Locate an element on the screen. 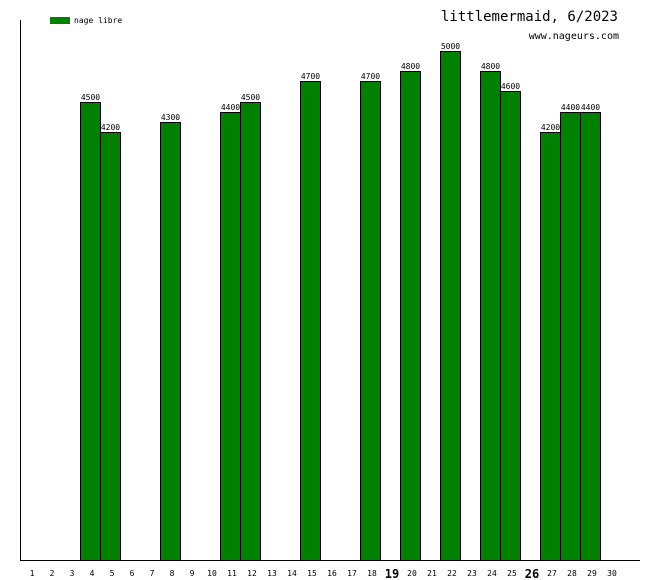 This screenshot has height=580, width=660. x-tick-label-30: 30 is located at coordinates (612, 573).